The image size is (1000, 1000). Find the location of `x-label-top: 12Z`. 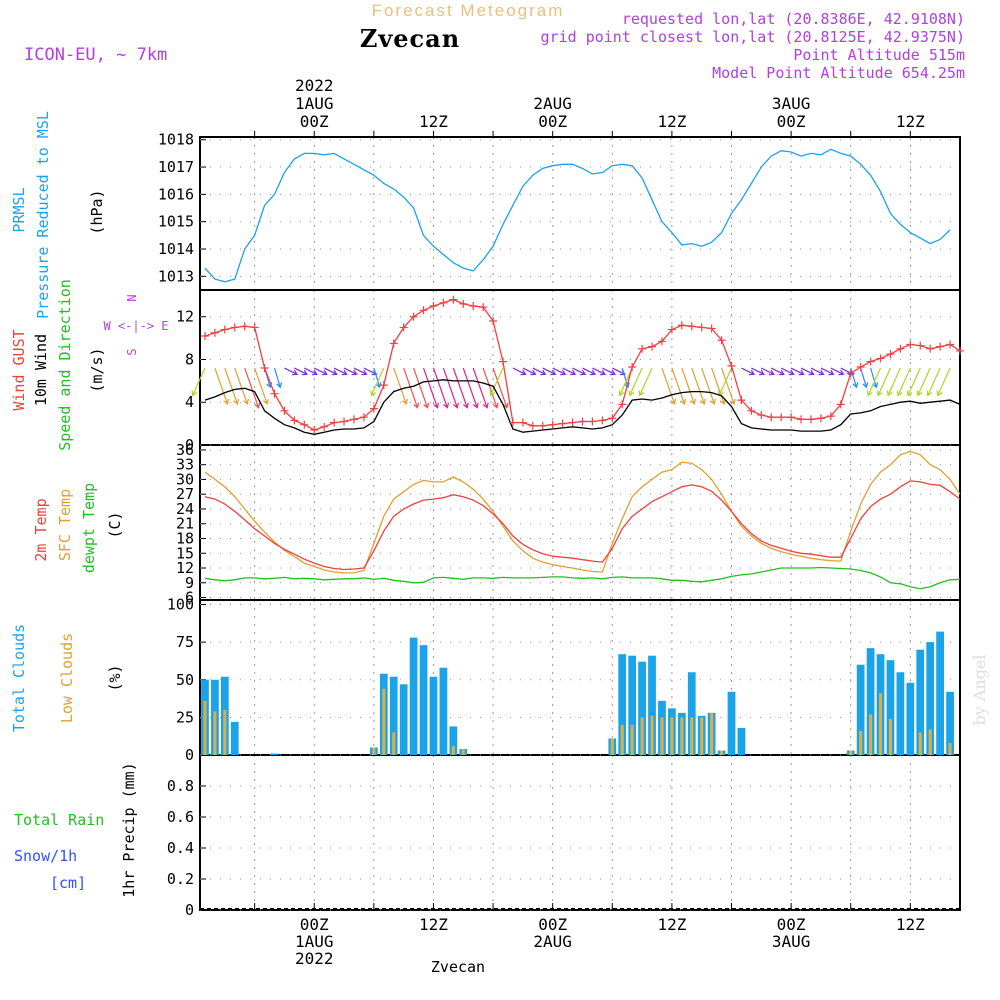

x-label-top: 12Z is located at coordinates (671, 121).